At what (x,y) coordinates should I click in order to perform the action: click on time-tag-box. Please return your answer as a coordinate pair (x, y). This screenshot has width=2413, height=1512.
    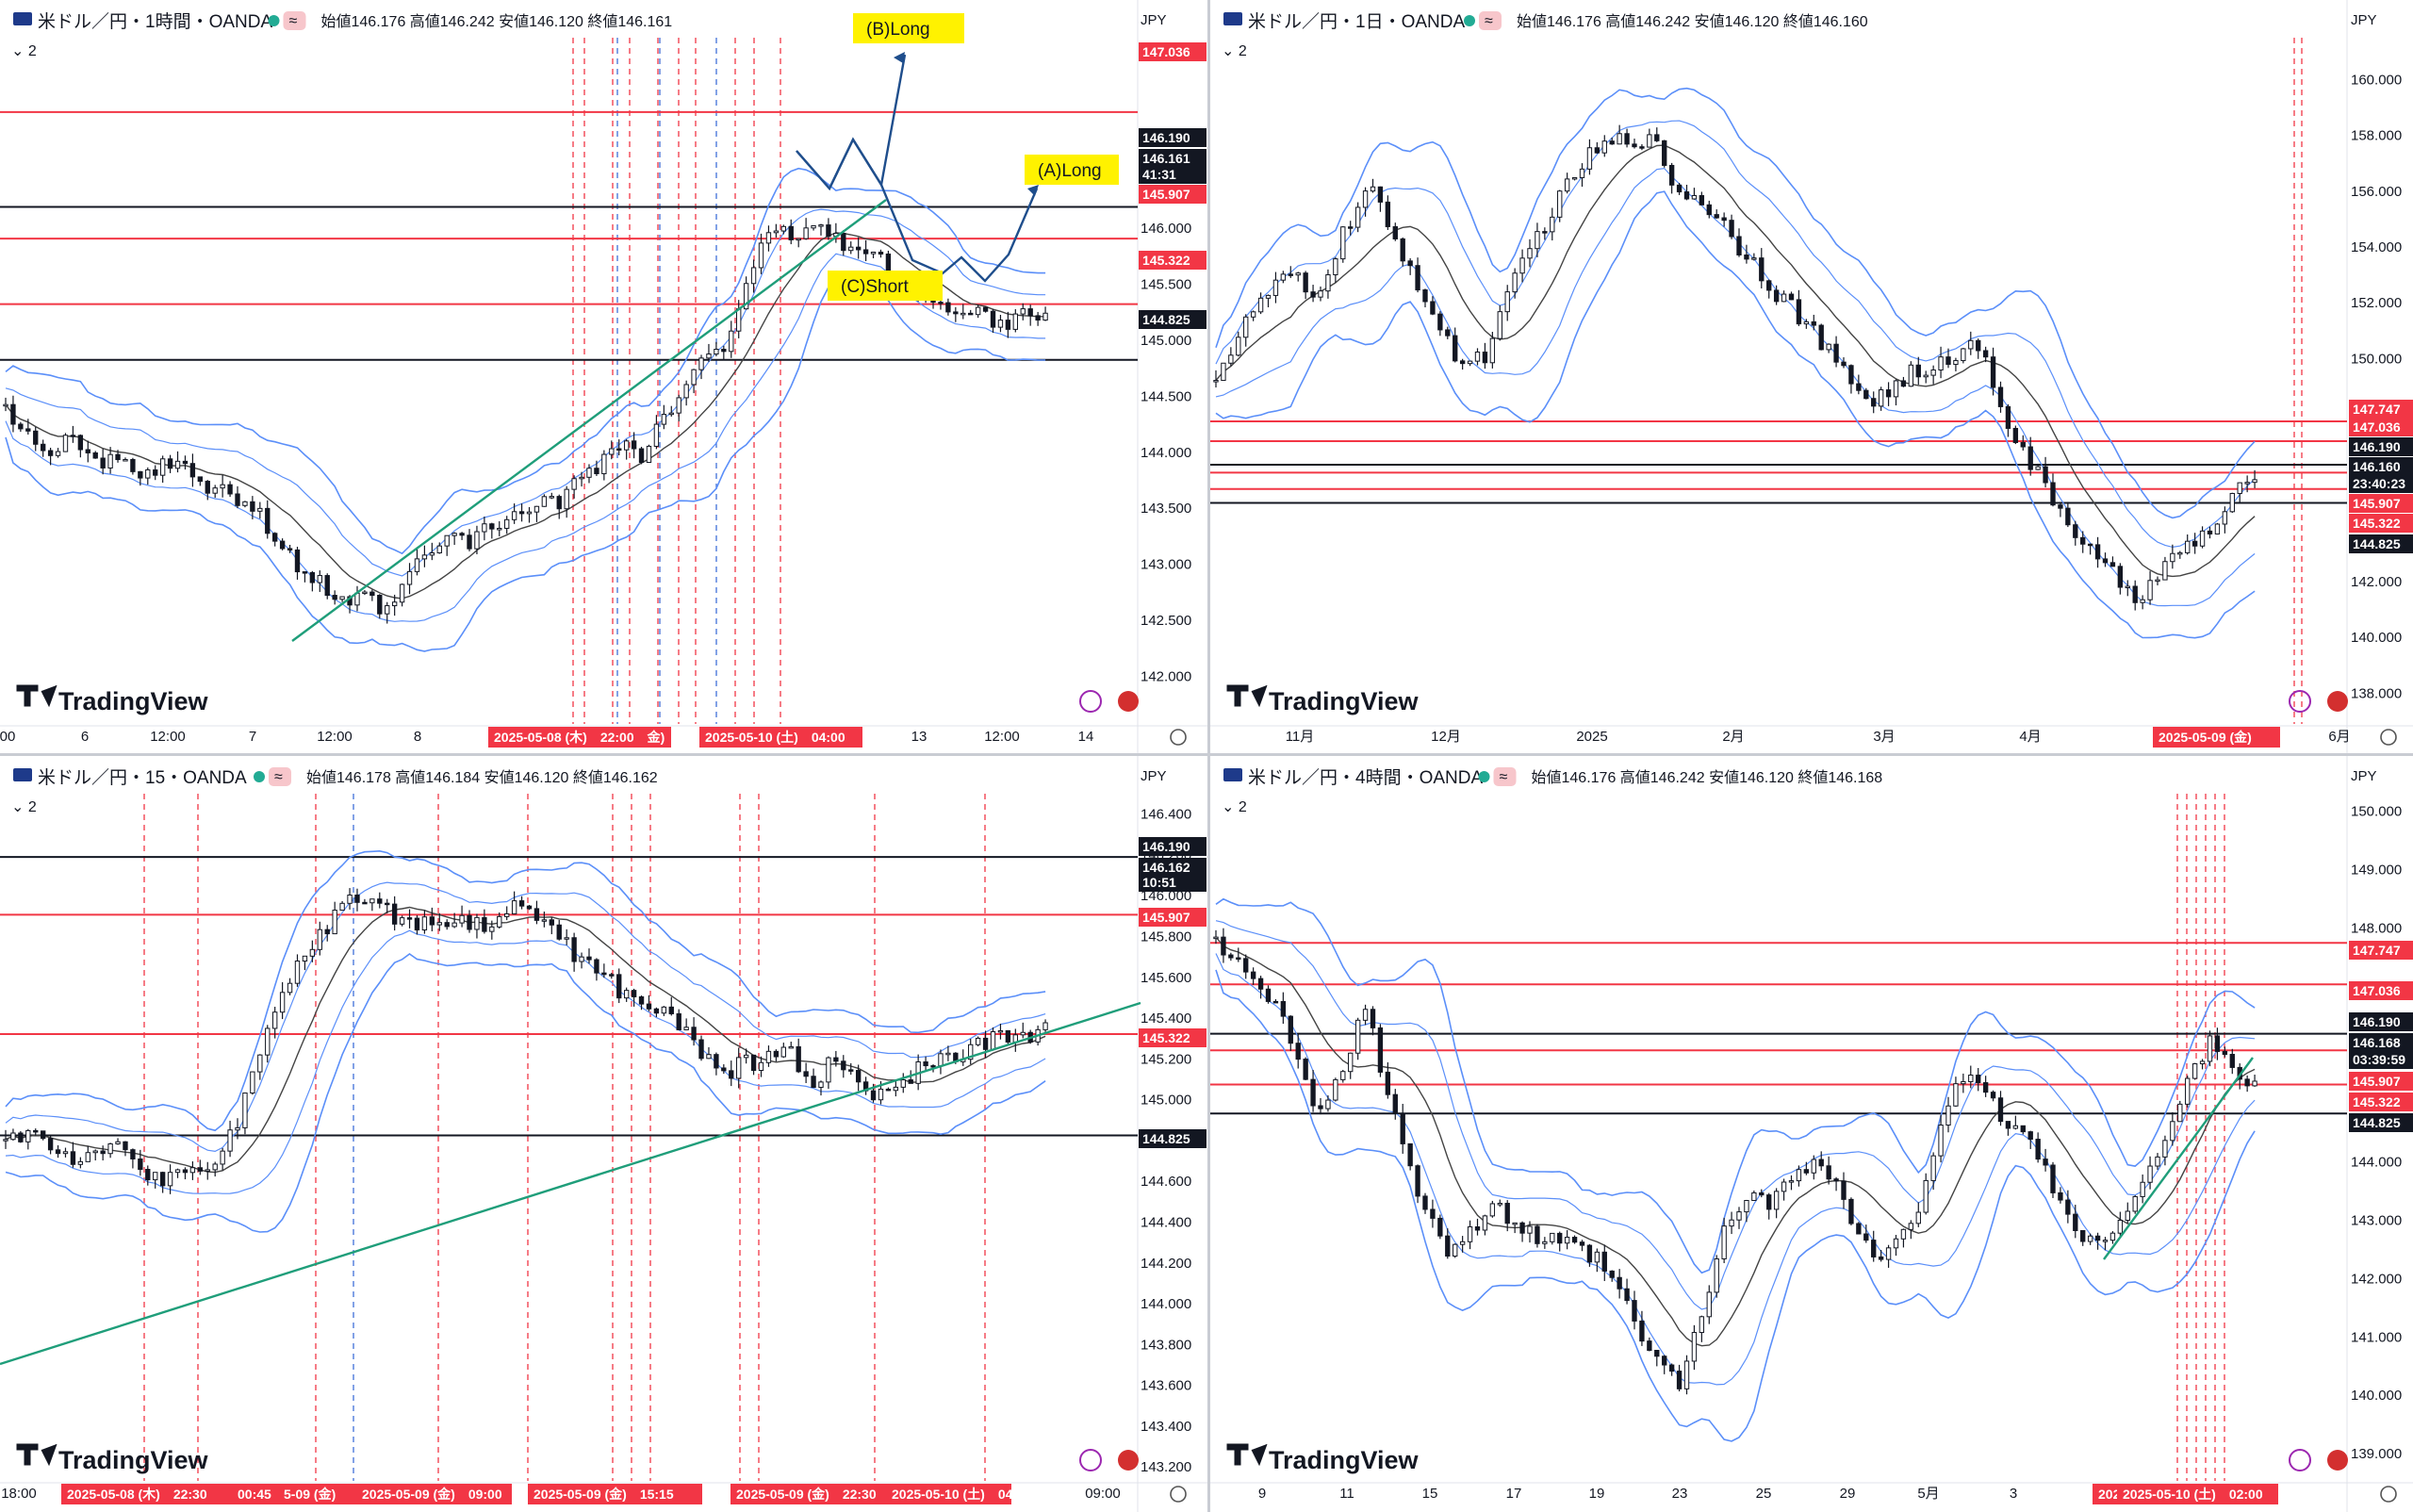
    Looking at the image, I should click on (949, 1494).